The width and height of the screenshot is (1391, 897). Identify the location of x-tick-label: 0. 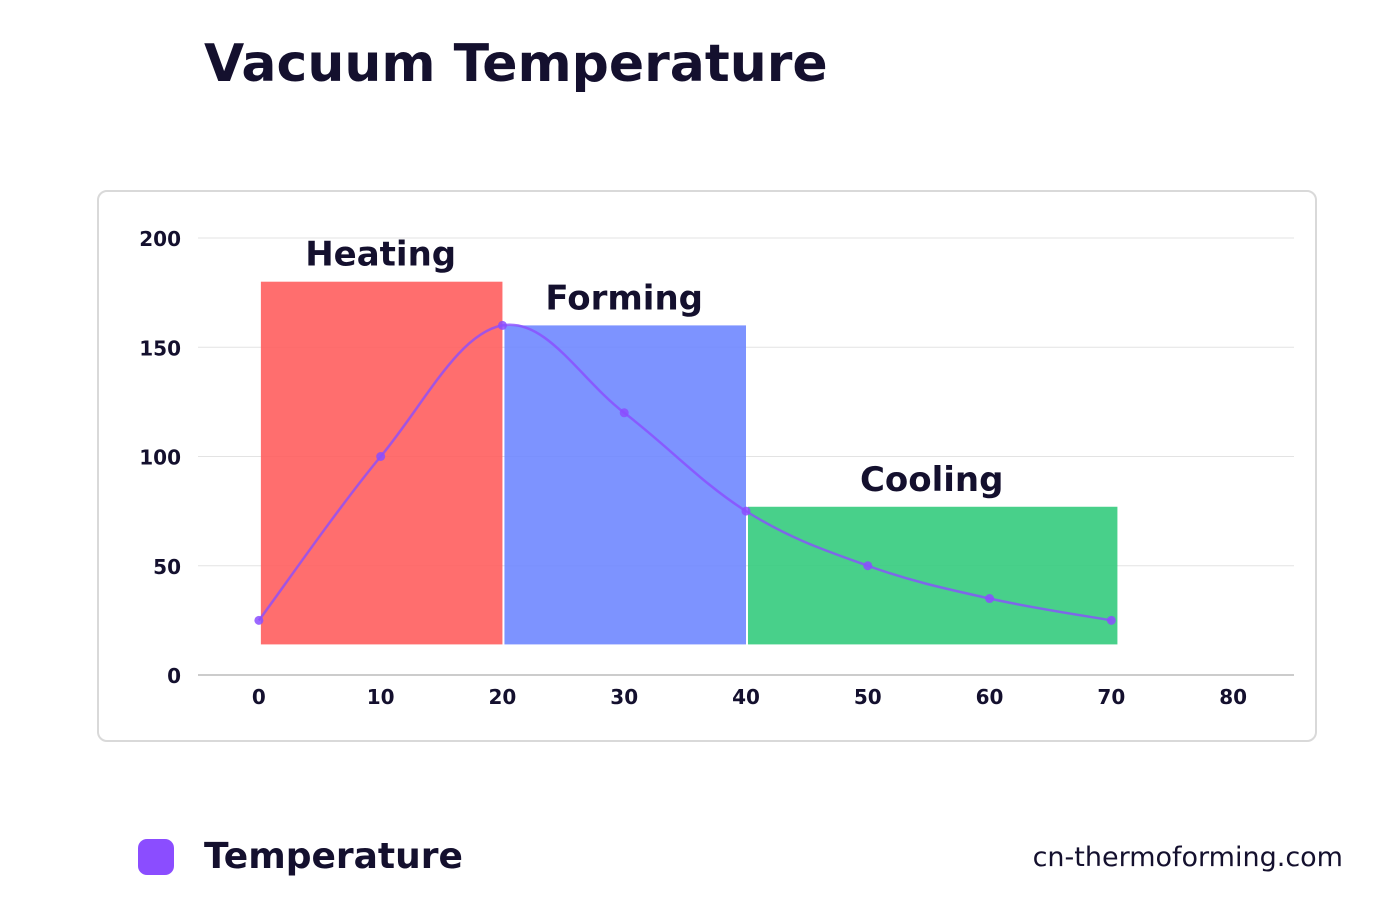
(259, 697).